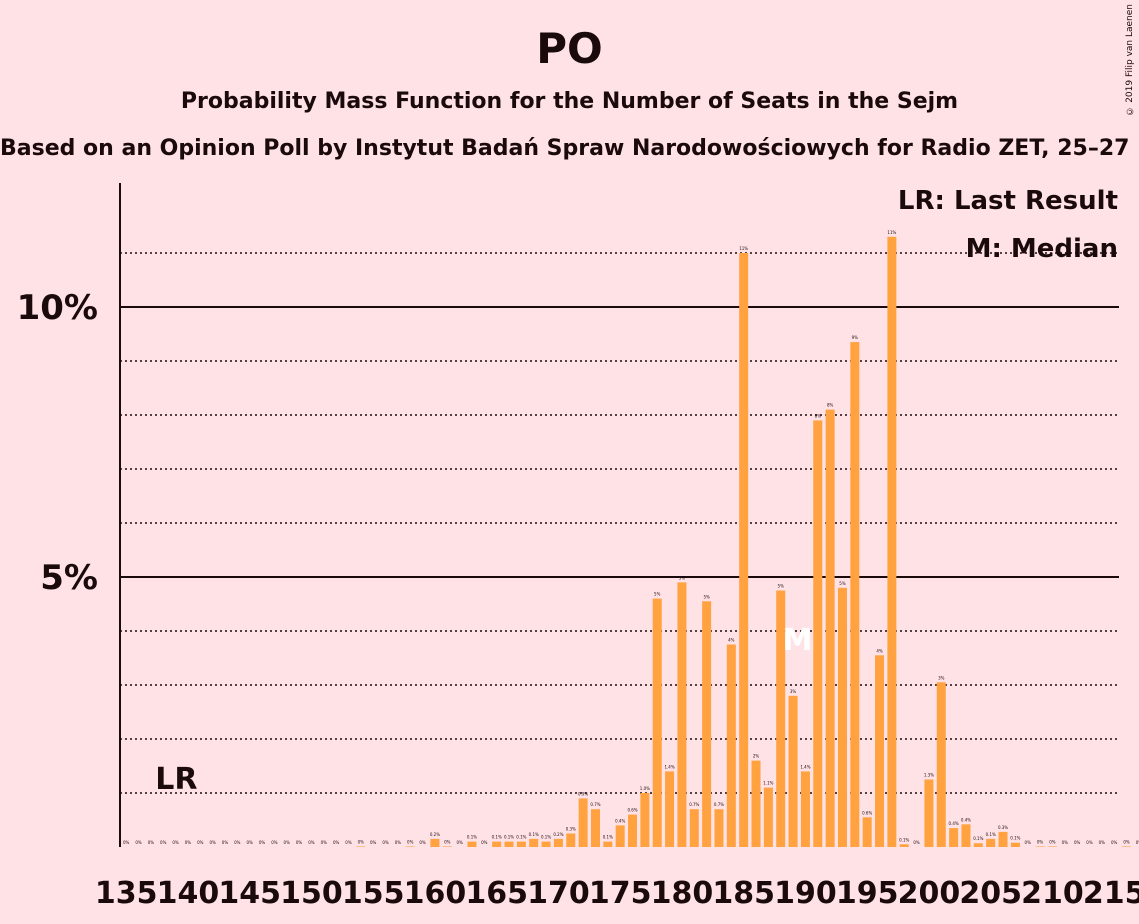 The image size is (1139, 924). Describe the element at coordinates (954, 823) in the screenshot. I see `value-label: 0.4%` at that location.